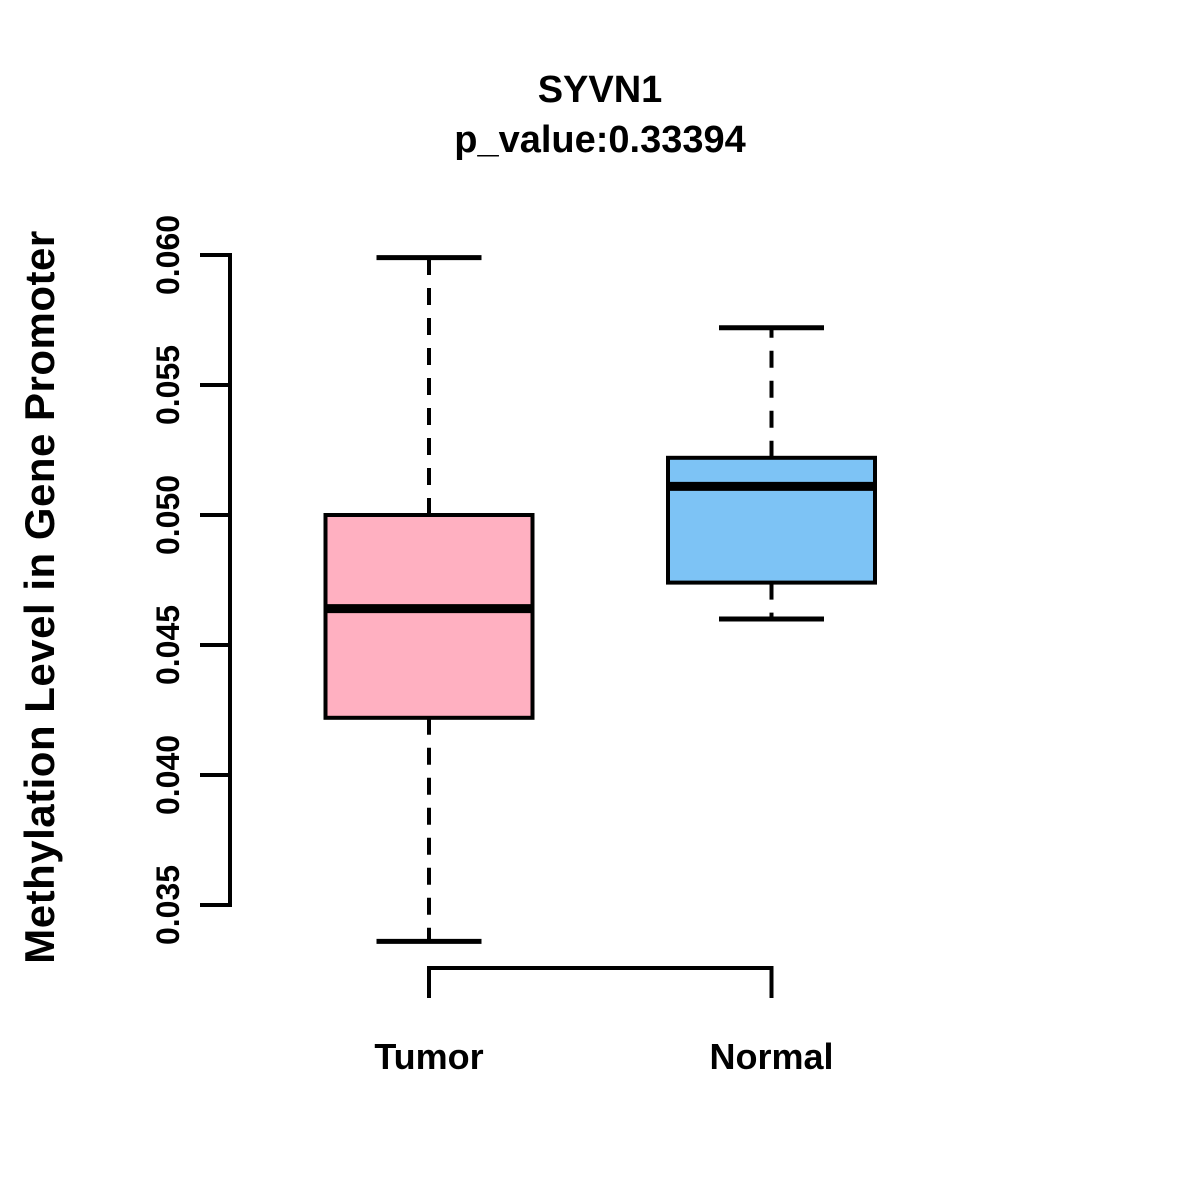  What do you see at coordinates (39, 597) in the screenshot?
I see `y-axis-title: Methylation Level in Gene Promoter` at bounding box center [39, 597].